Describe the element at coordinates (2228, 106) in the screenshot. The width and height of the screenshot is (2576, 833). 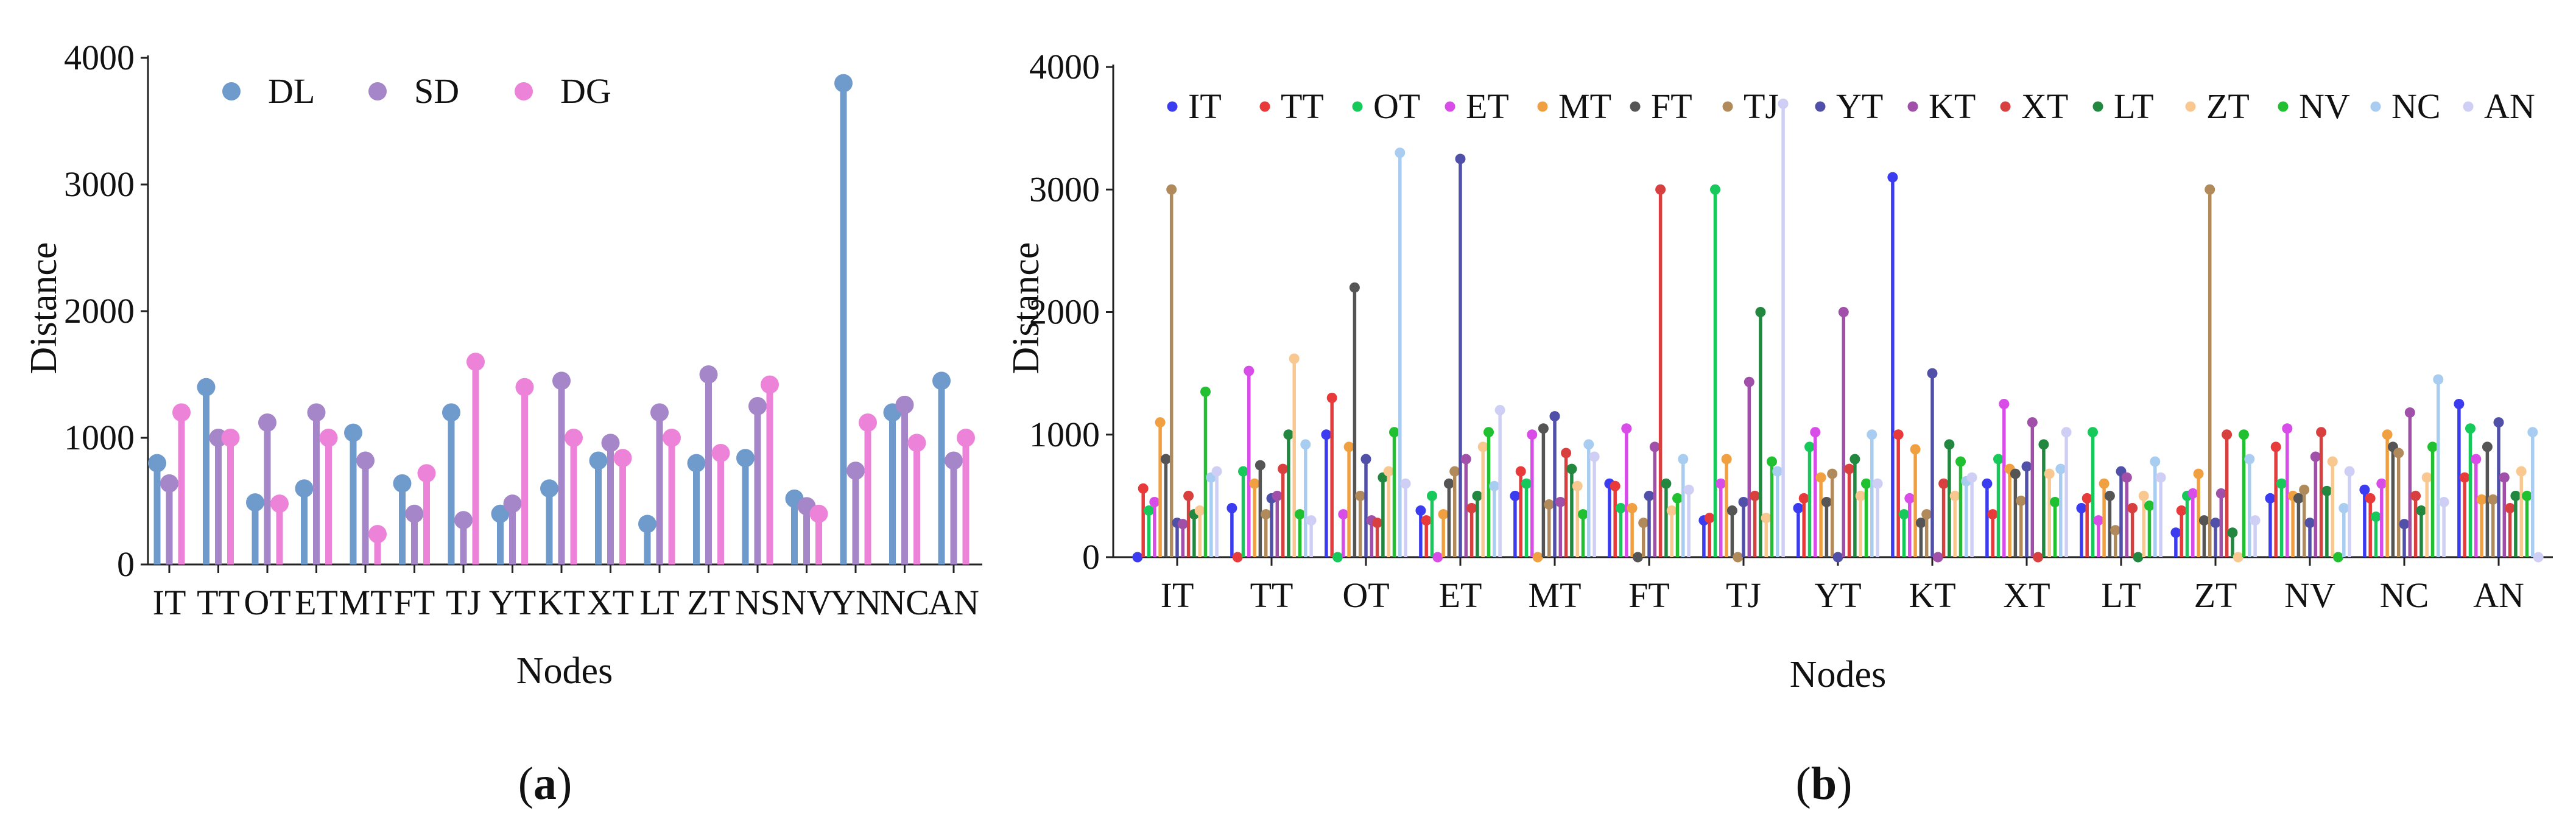
I see `legend-label-zt: ZT` at that location.